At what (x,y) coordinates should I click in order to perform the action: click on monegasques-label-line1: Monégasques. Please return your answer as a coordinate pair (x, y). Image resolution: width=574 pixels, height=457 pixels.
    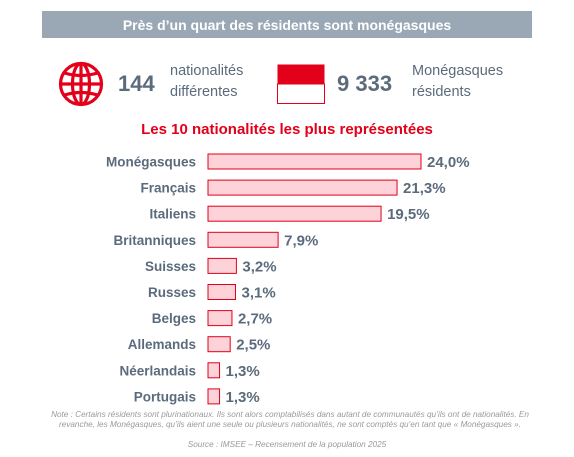
    Looking at the image, I should click on (458, 71).